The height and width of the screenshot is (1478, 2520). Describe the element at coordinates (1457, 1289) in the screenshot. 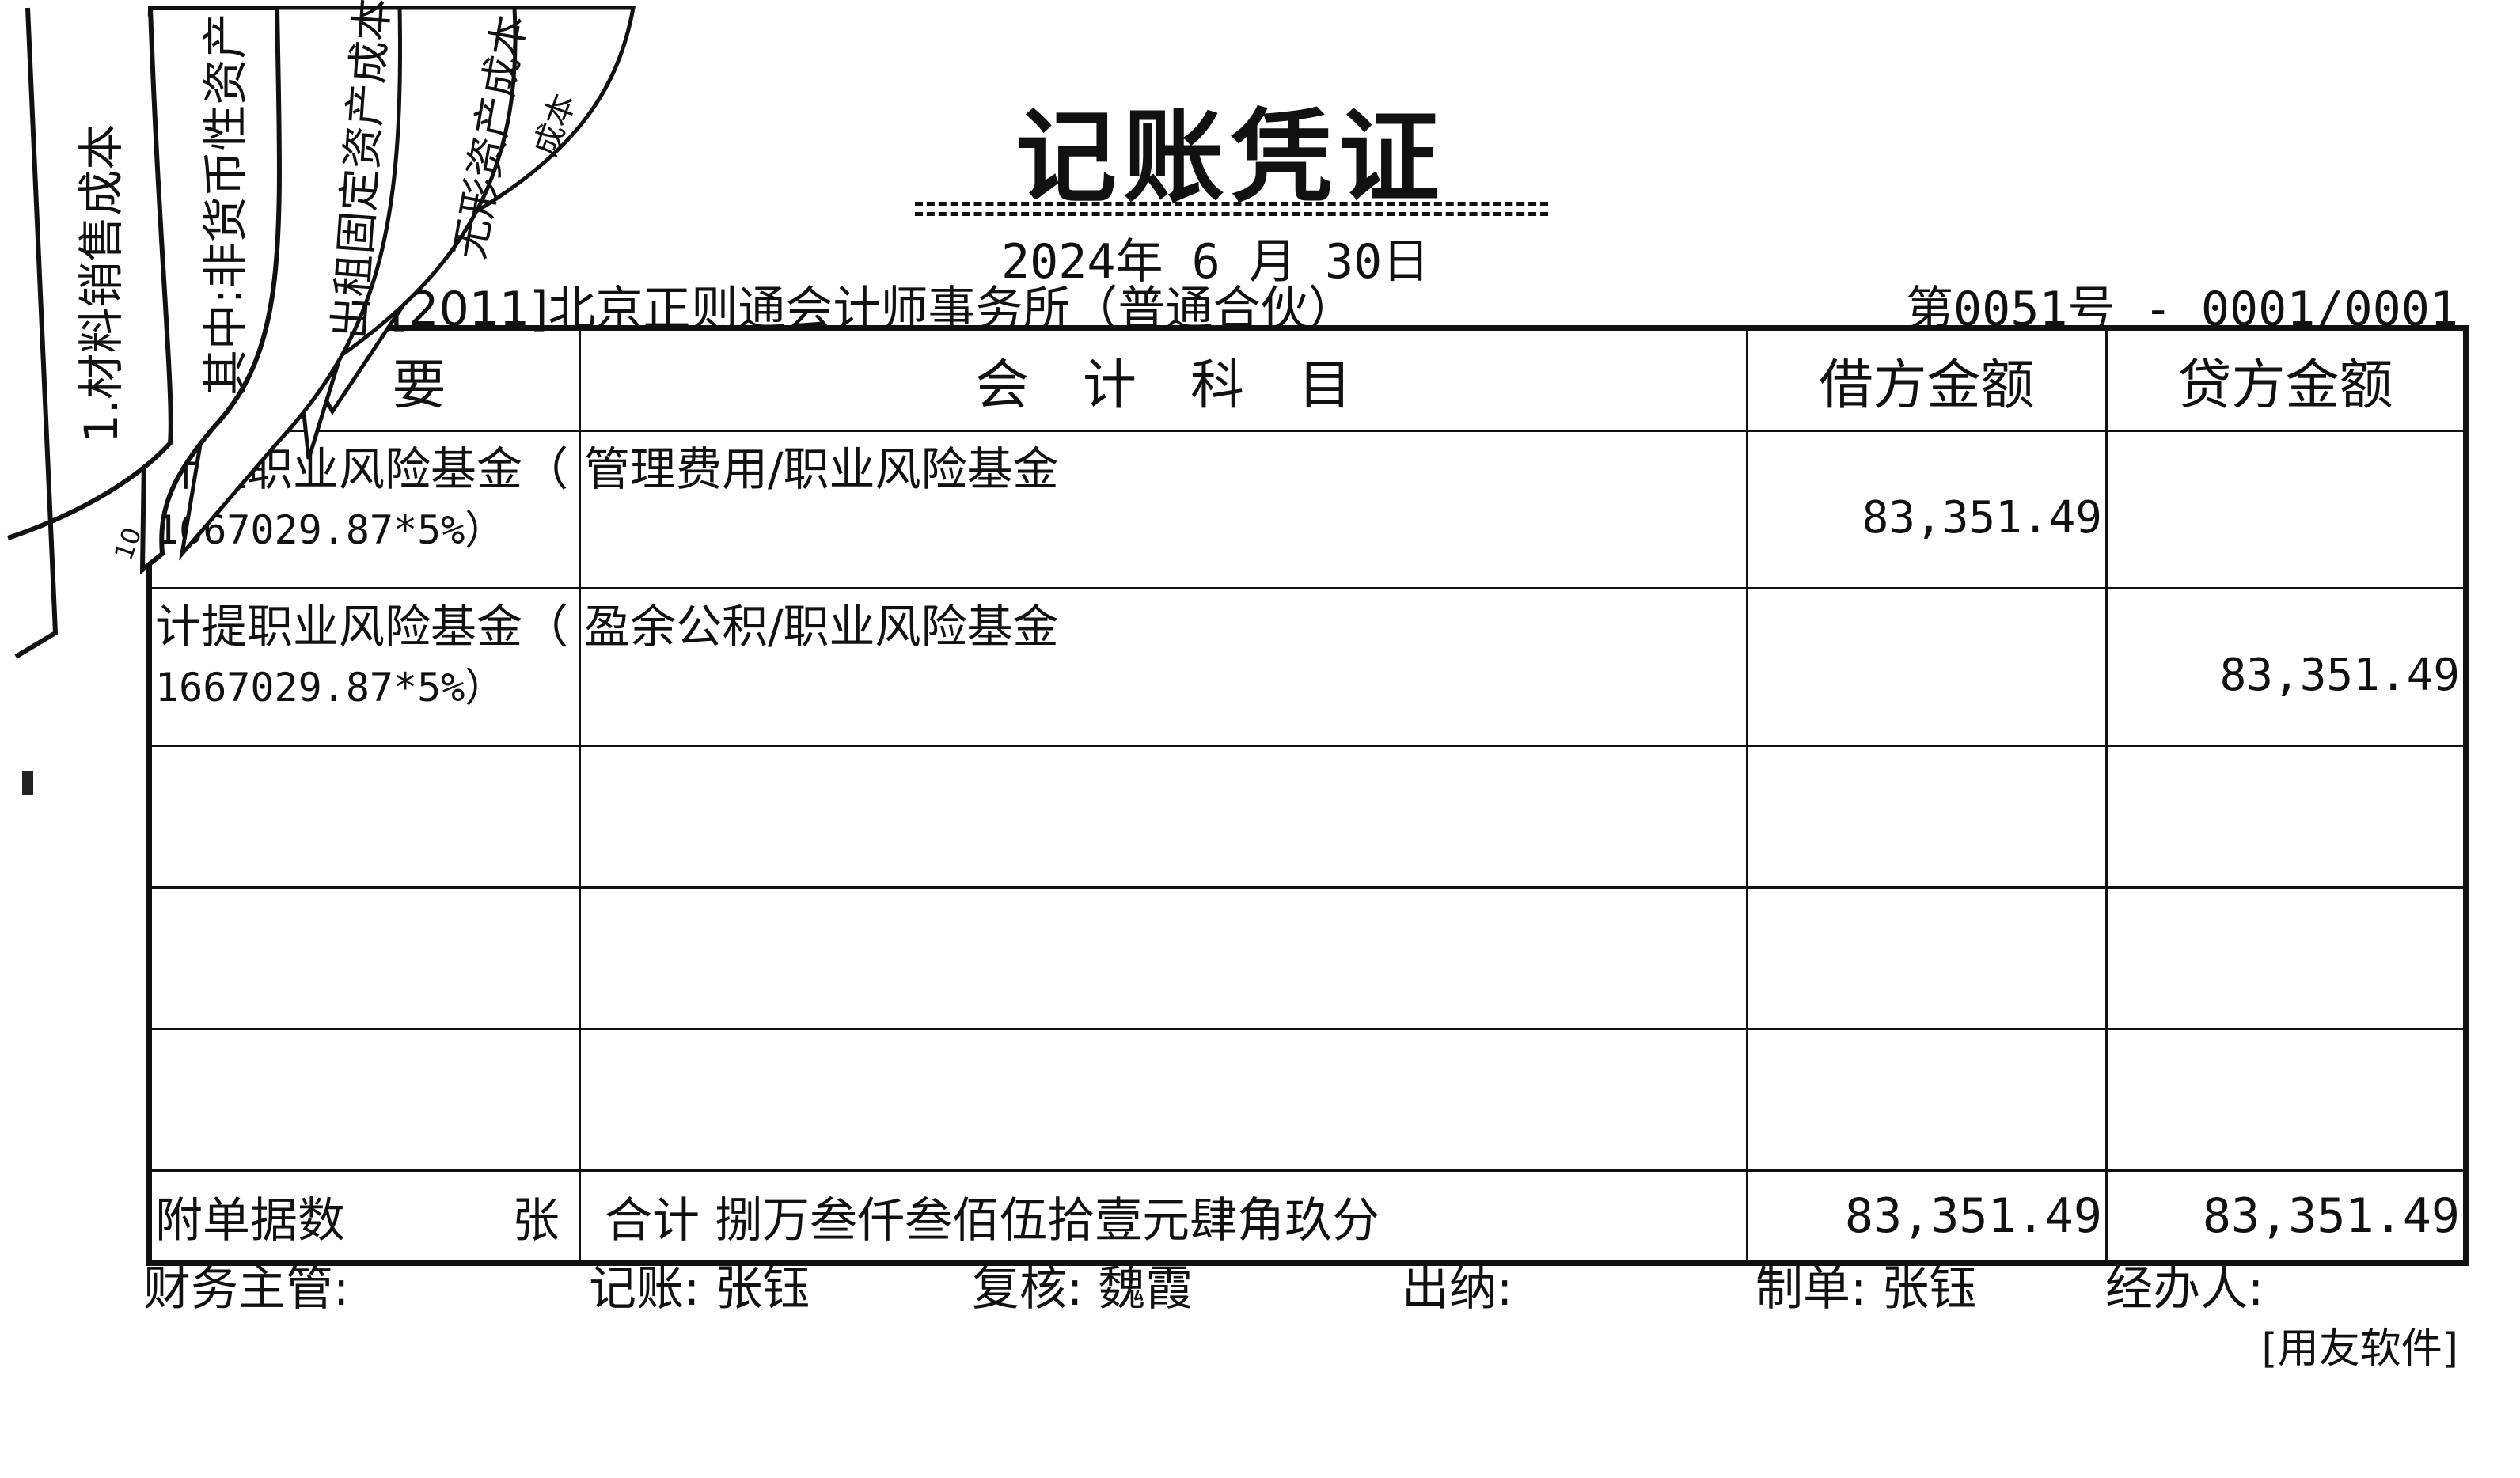

I see `cashier-signature: 出纳:` at that location.